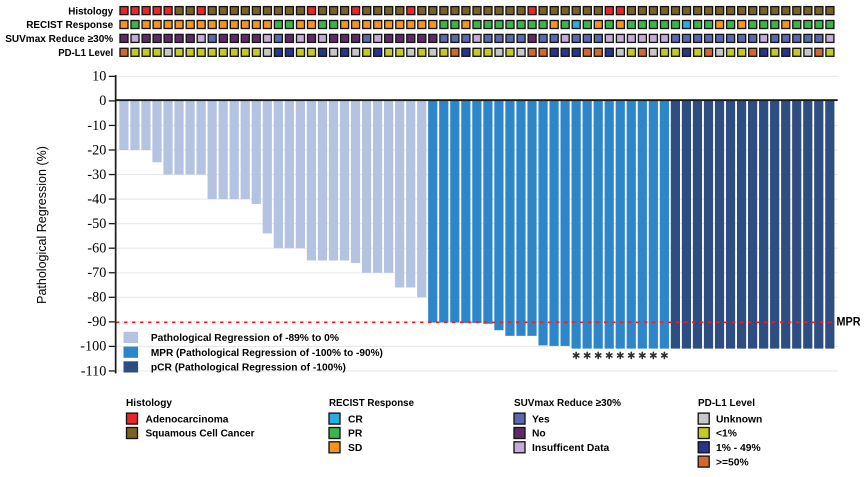 This screenshot has height=477, width=865. I want to click on svg-text: Yes, so click(541, 419).